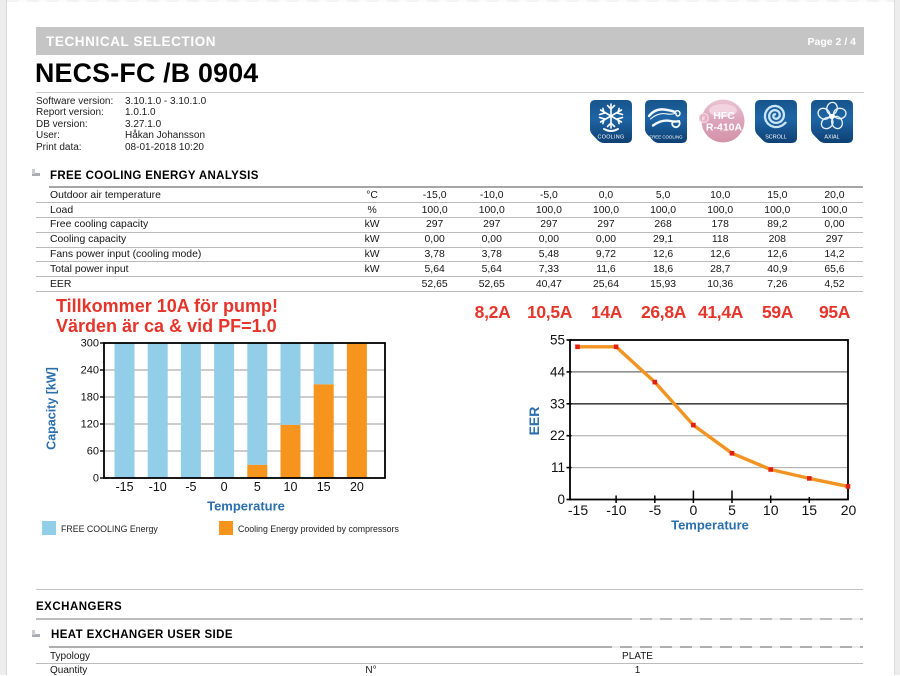  What do you see at coordinates (90, 425) in the screenshot?
I see `svg-text: 120` at bounding box center [90, 425].